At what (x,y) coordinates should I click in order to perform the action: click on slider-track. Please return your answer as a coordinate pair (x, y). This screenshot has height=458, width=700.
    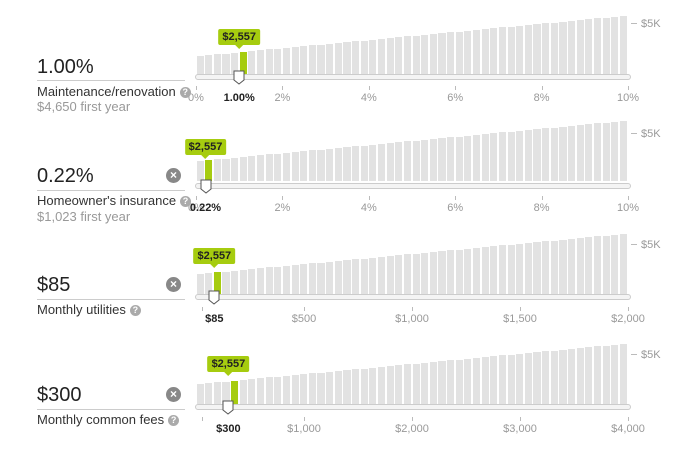
    Looking at the image, I should click on (413, 186).